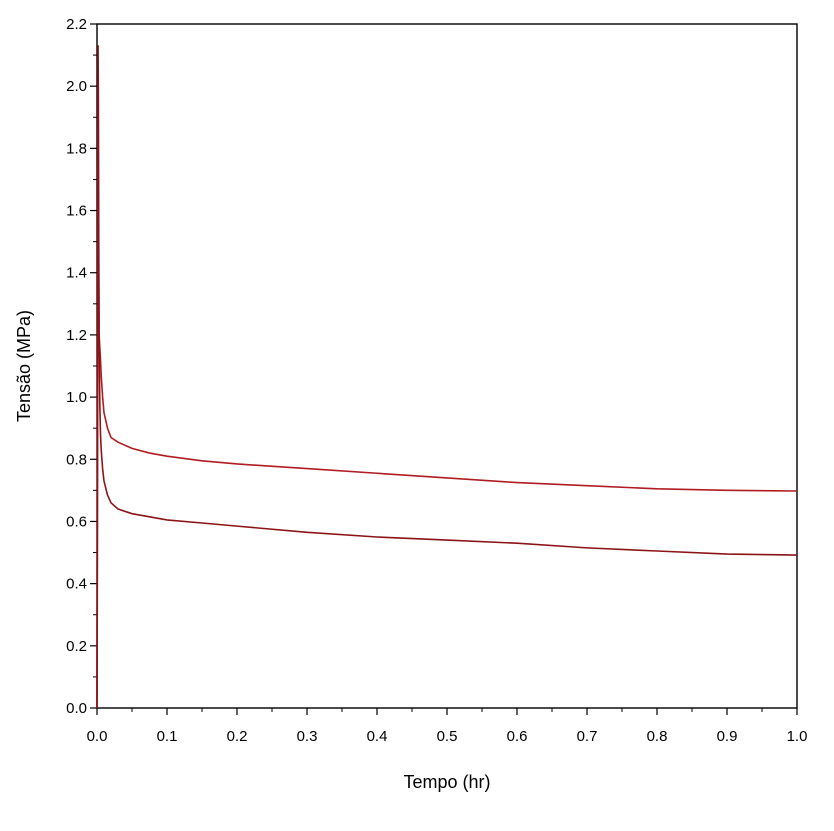  I want to click on y-tick-label: 1.6, so click(76, 211).